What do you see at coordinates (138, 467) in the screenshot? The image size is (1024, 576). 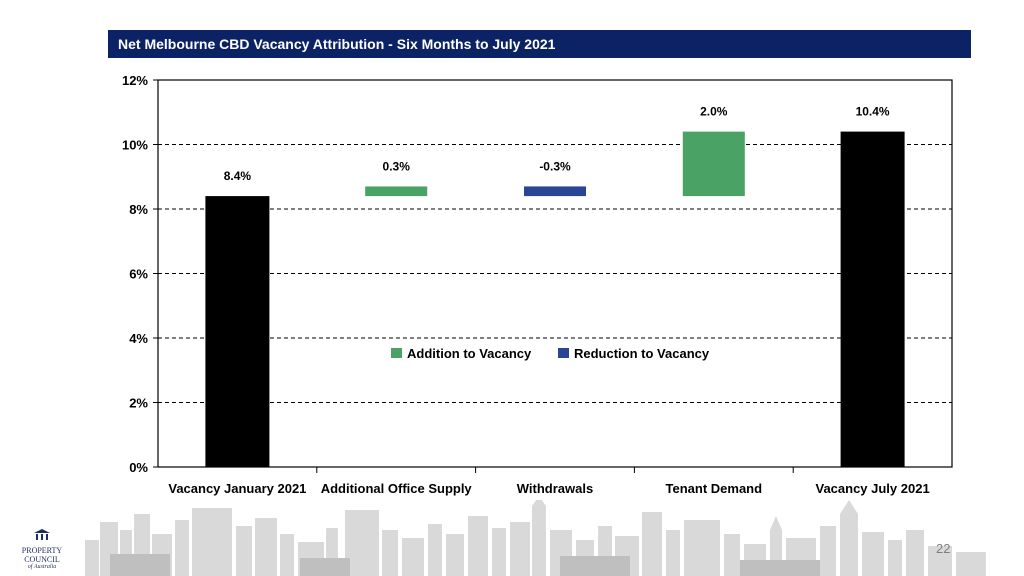 I see `y-tick-label: 0%` at bounding box center [138, 467].